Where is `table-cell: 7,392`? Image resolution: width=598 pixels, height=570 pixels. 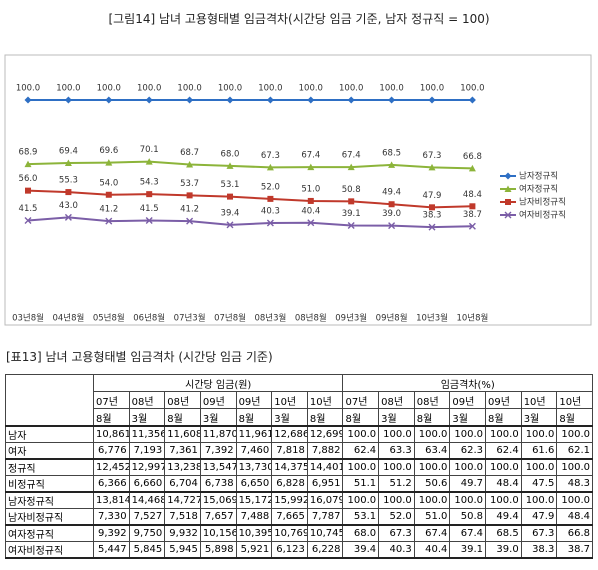
table-cell: 7,392 is located at coordinates (218, 451).